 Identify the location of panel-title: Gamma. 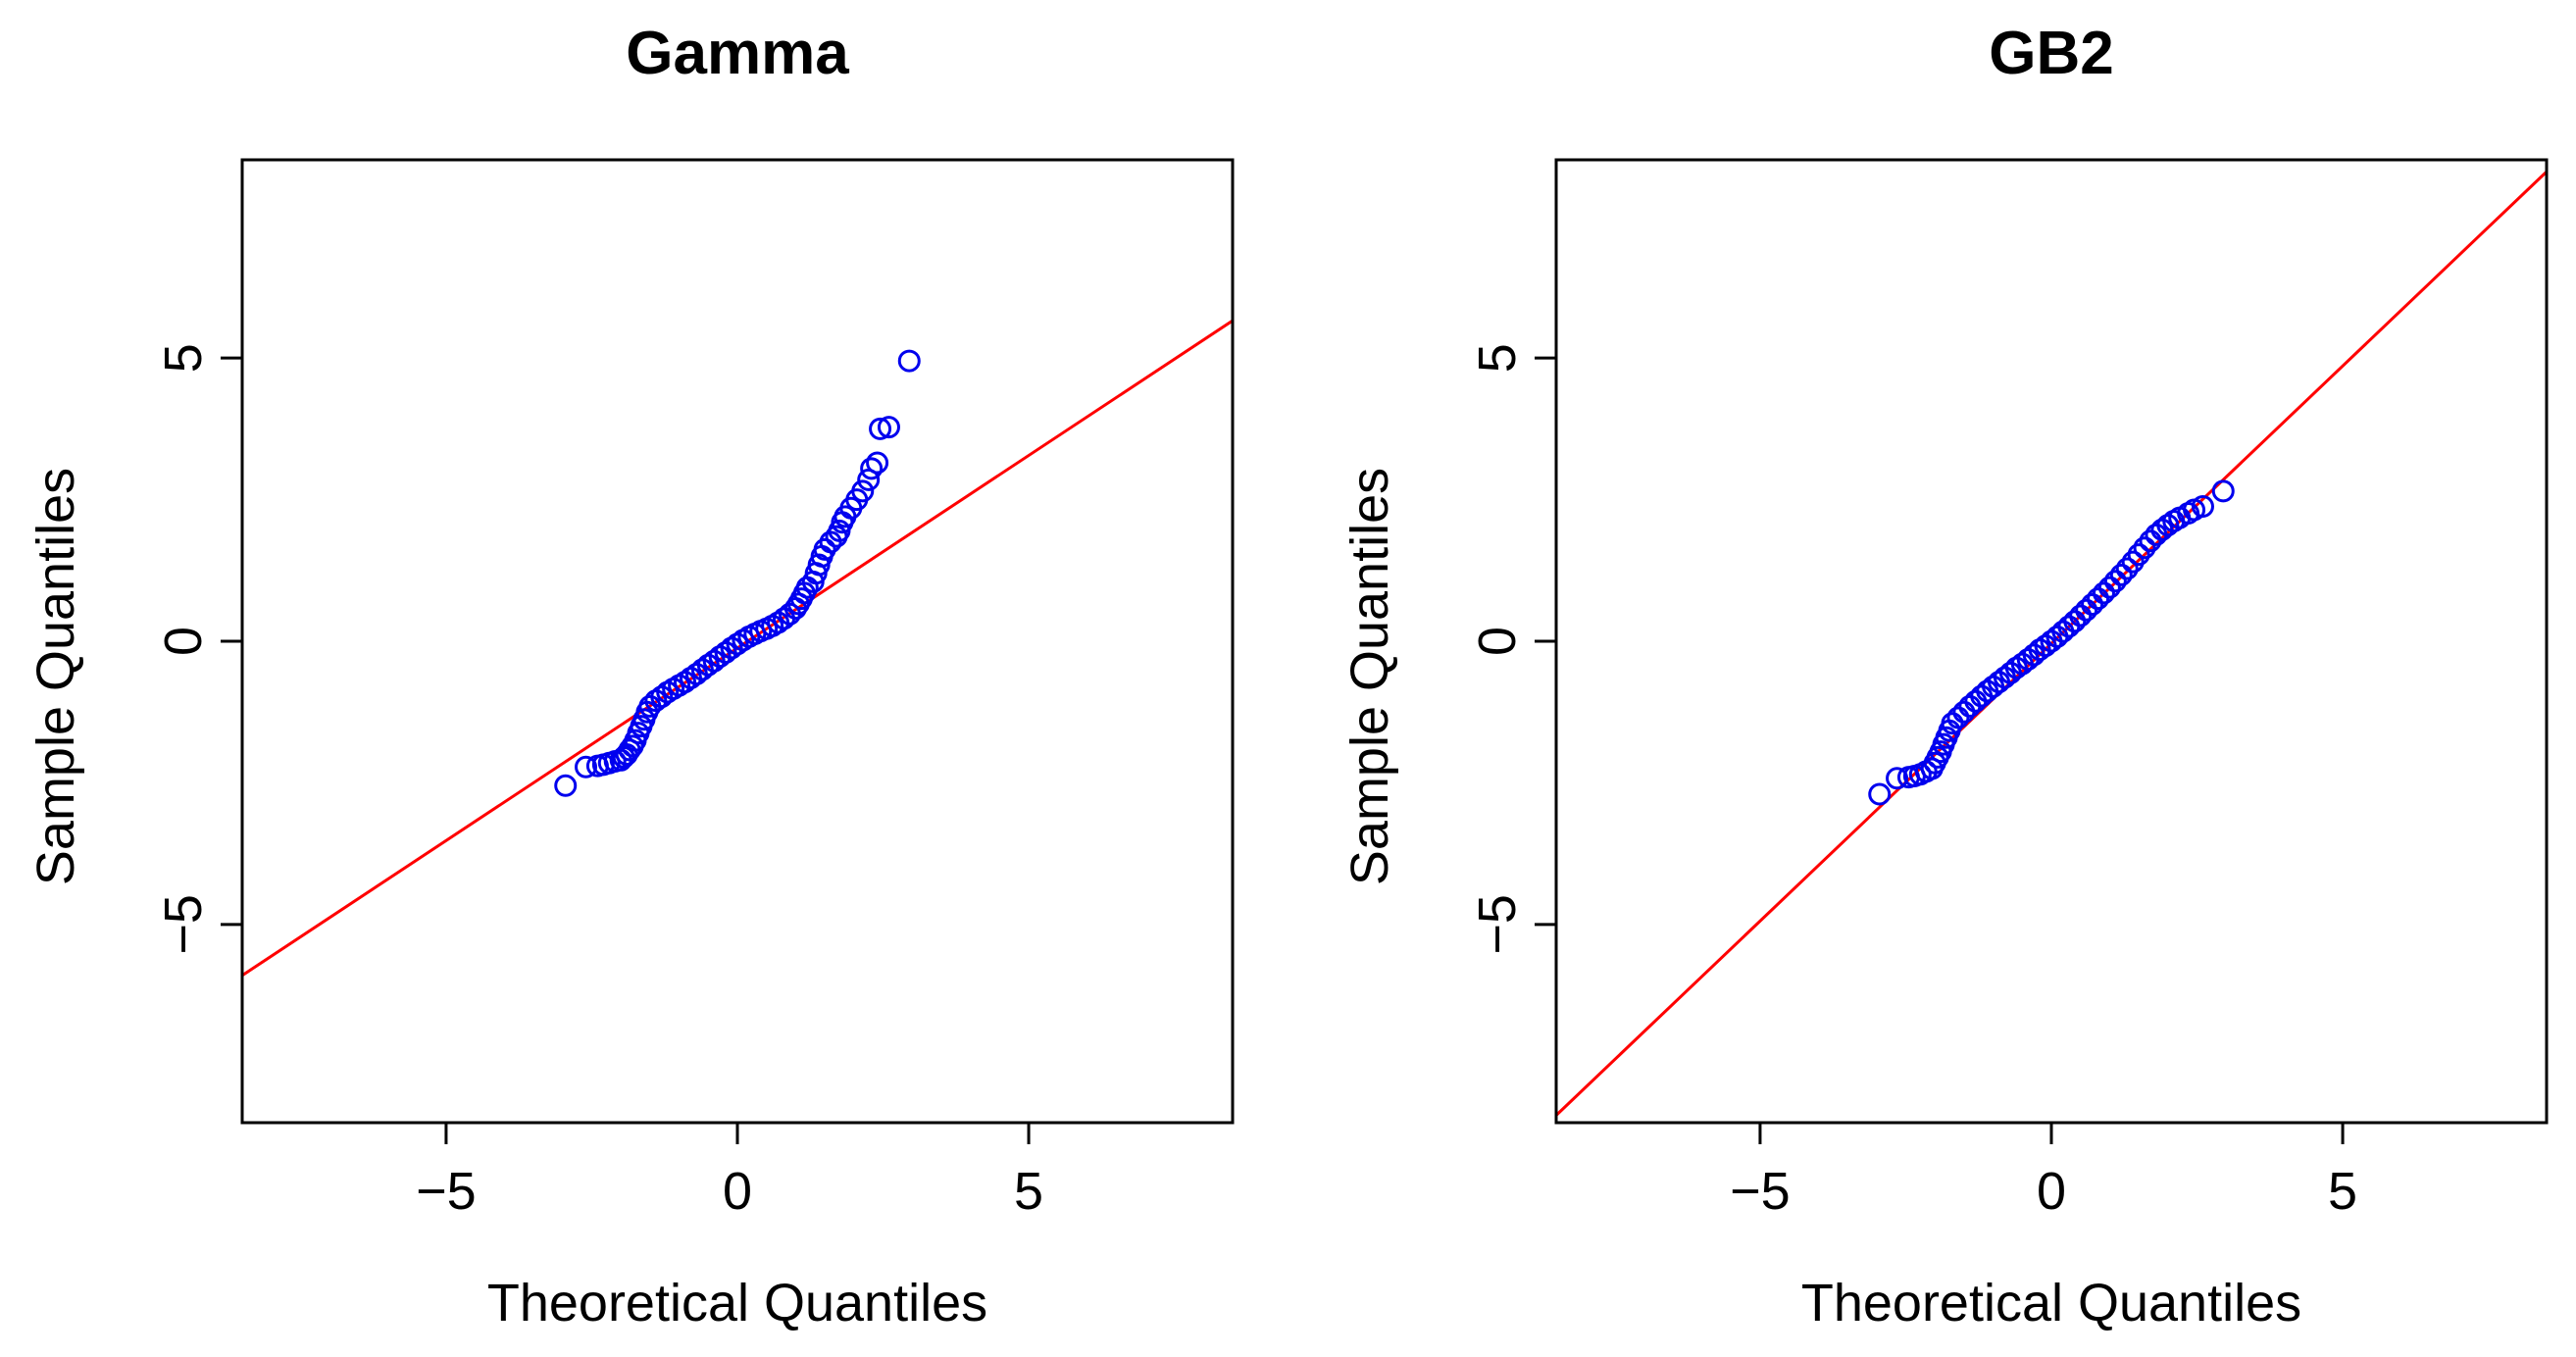
(738, 53).